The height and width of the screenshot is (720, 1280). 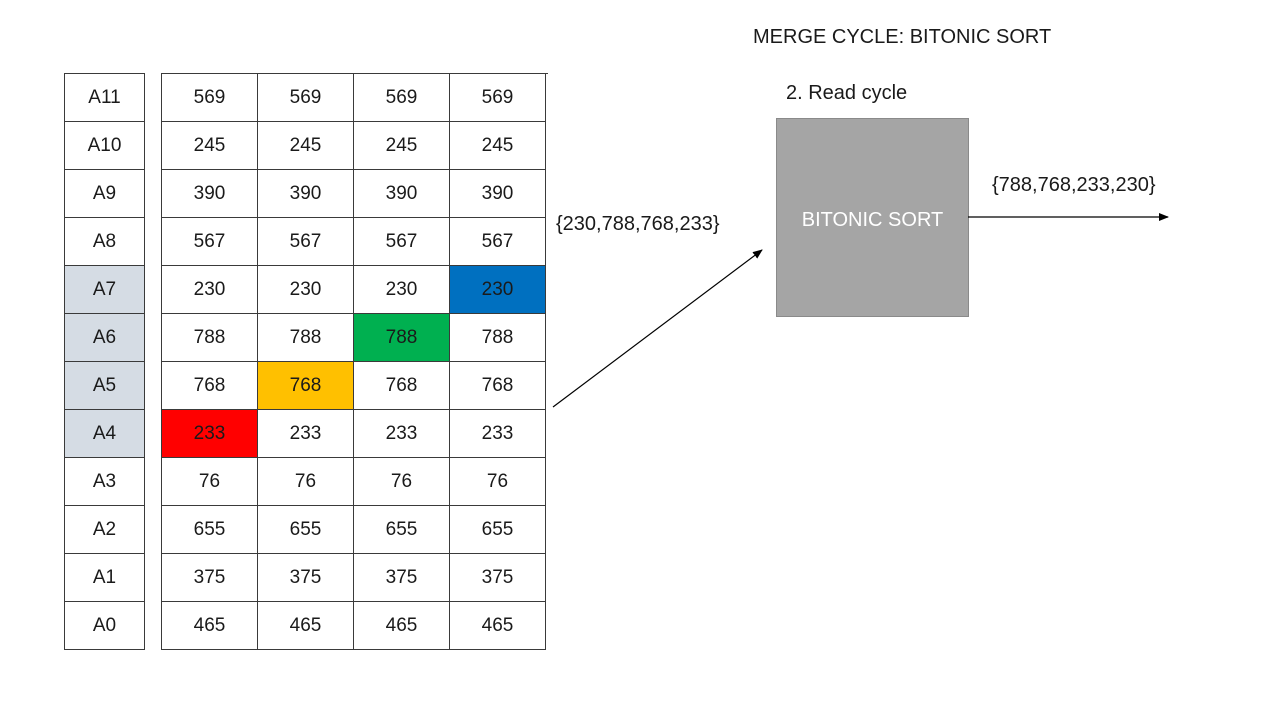 I want to click on highlighted-cell-red: 233, so click(x=210, y=434).